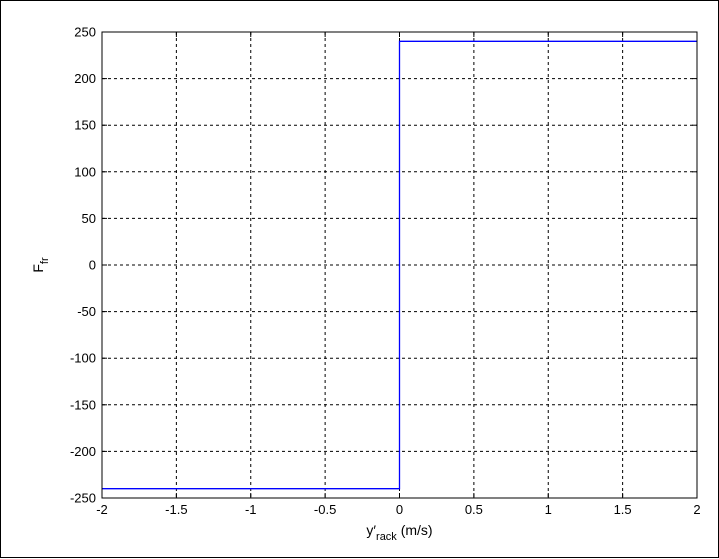 This screenshot has width=719, height=559. Describe the element at coordinates (85, 125) in the screenshot. I see `y-tick-label: 150` at that location.